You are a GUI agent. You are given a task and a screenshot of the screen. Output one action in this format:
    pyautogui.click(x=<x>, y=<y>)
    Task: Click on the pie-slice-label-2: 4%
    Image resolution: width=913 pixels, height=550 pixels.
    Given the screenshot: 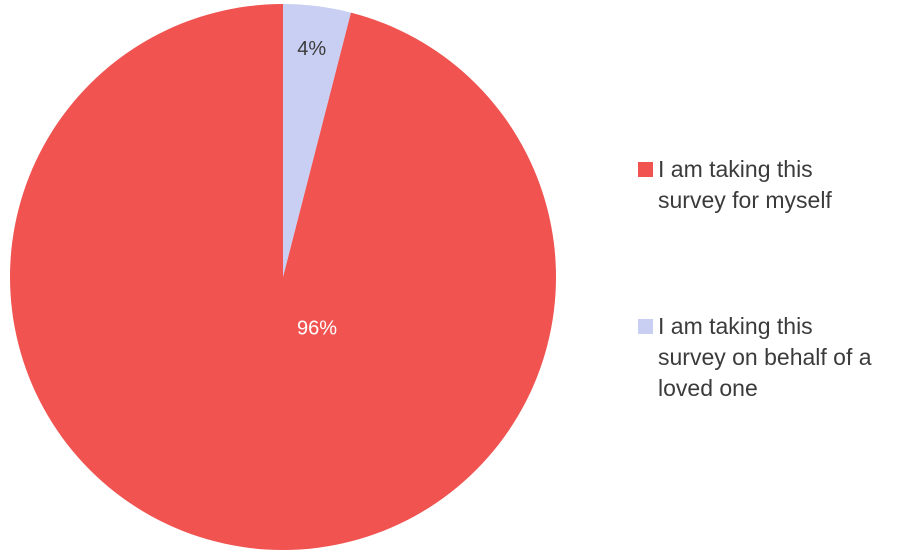 What is the action you would take?
    pyautogui.click(x=311, y=49)
    